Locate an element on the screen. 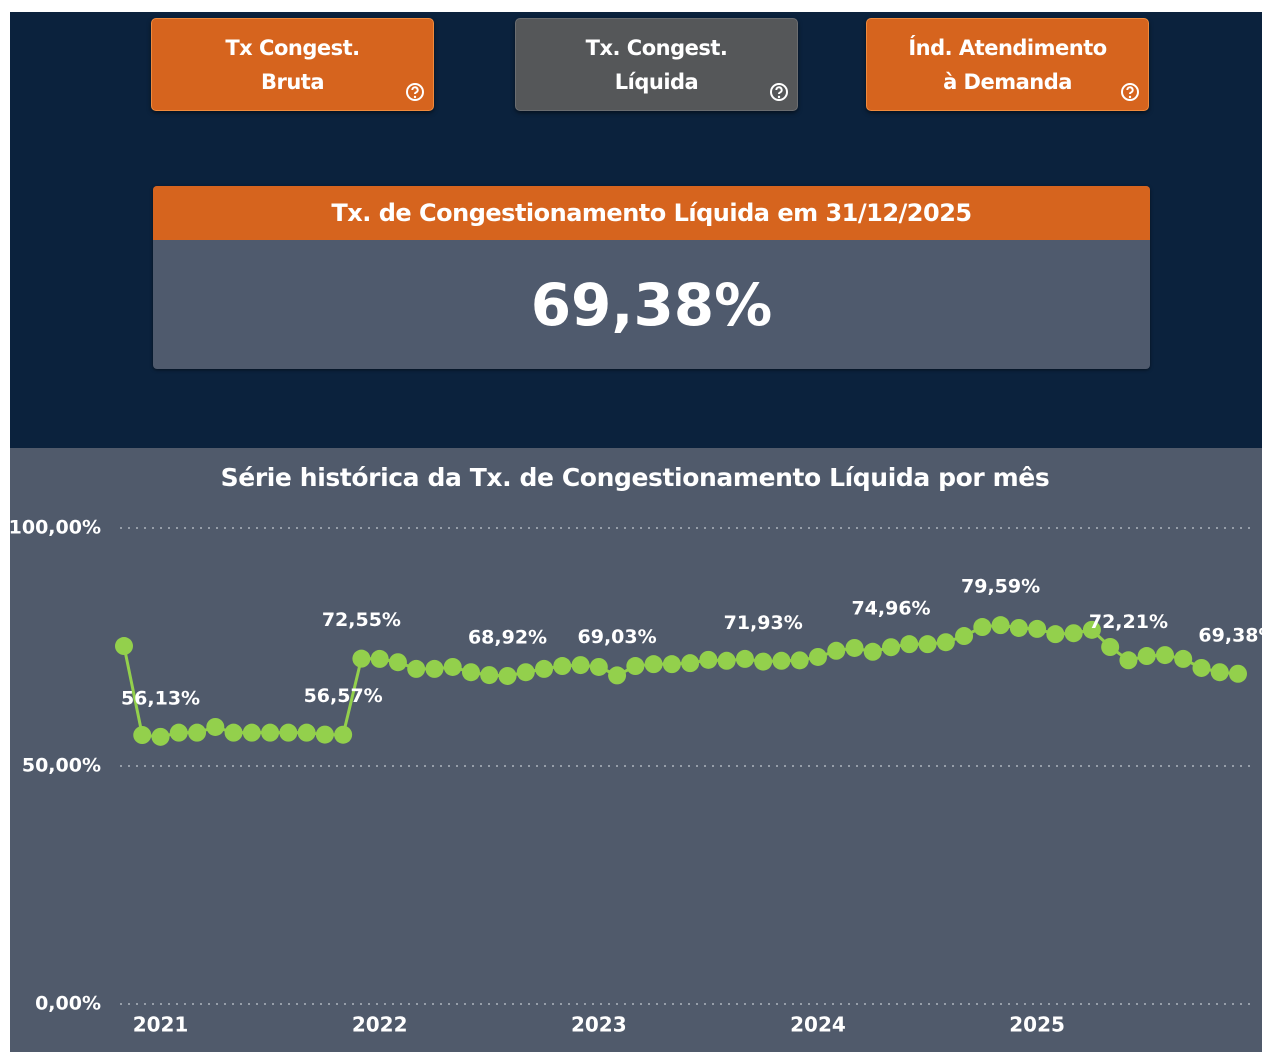 This screenshot has height=1056, width=1267. data-label: 56,57% is located at coordinates (343, 696).